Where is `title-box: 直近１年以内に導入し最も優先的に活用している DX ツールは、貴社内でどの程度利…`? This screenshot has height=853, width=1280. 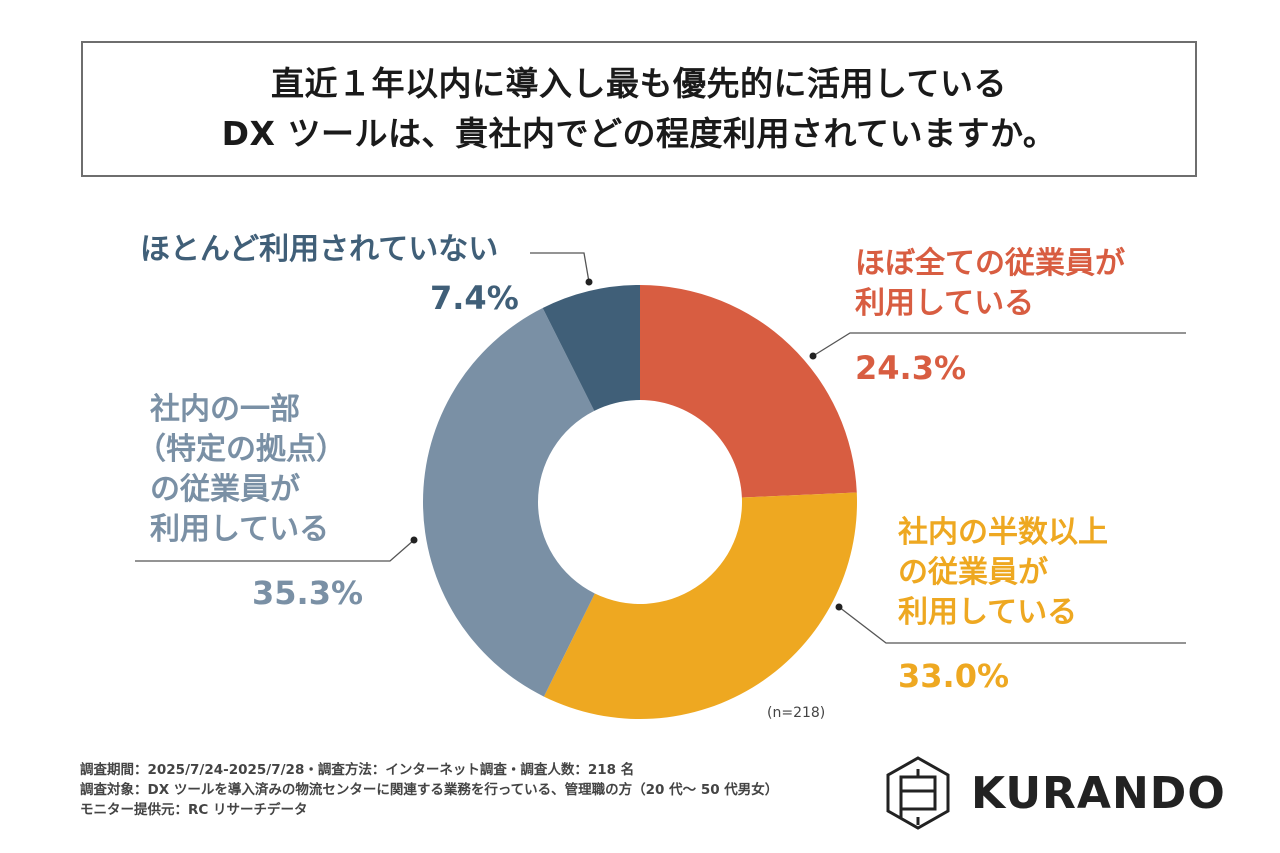
title-box: 直近１年以内に導入し最も優先的に活用している DX ツールは、貴社内でどの程度利… is located at coordinates (639, 109).